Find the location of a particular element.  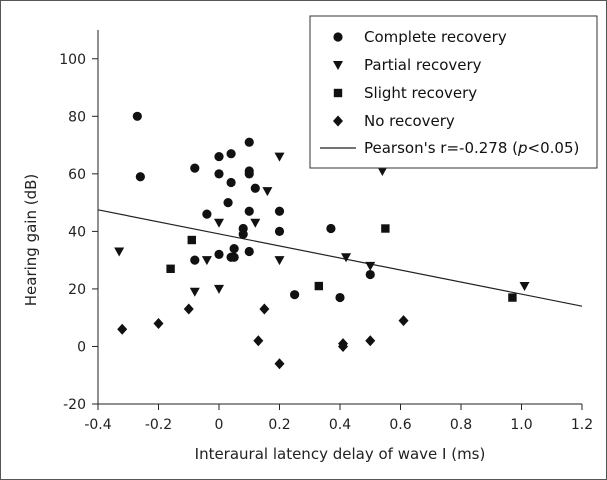

x-tick-label: 1.2 is located at coordinates (582, 425).